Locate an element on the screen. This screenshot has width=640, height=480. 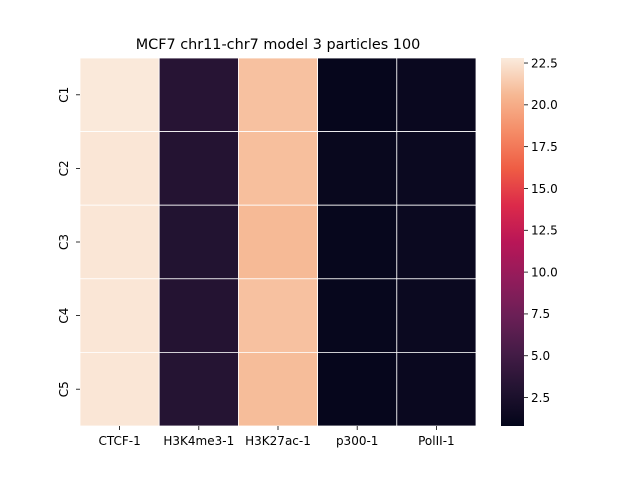
x-tick-label: p300-1 is located at coordinates (357, 441).